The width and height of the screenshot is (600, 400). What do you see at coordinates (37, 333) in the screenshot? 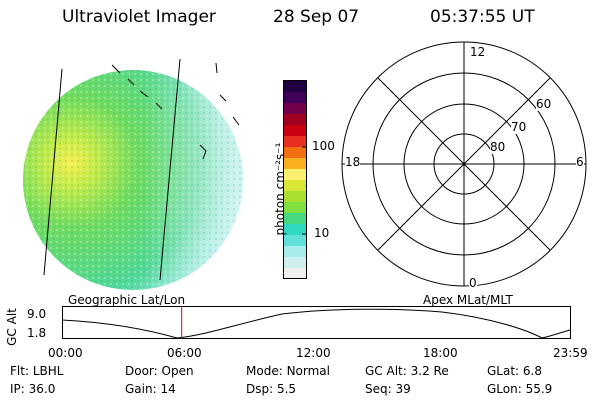
I see `gc-alt-tick-min: 1.8` at bounding box center [37, 333].